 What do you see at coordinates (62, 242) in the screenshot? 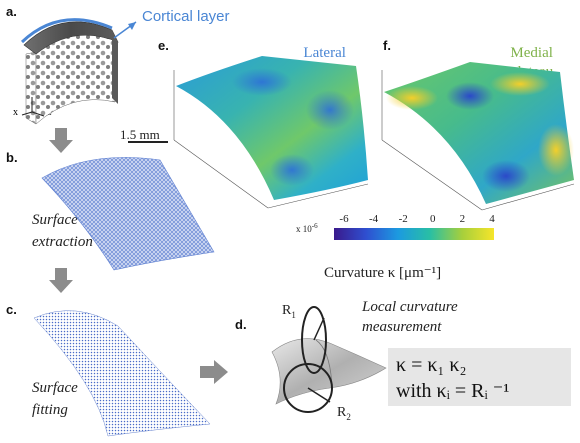
I see `caption-b-line2: extraction` at bounding box center [62, 242].